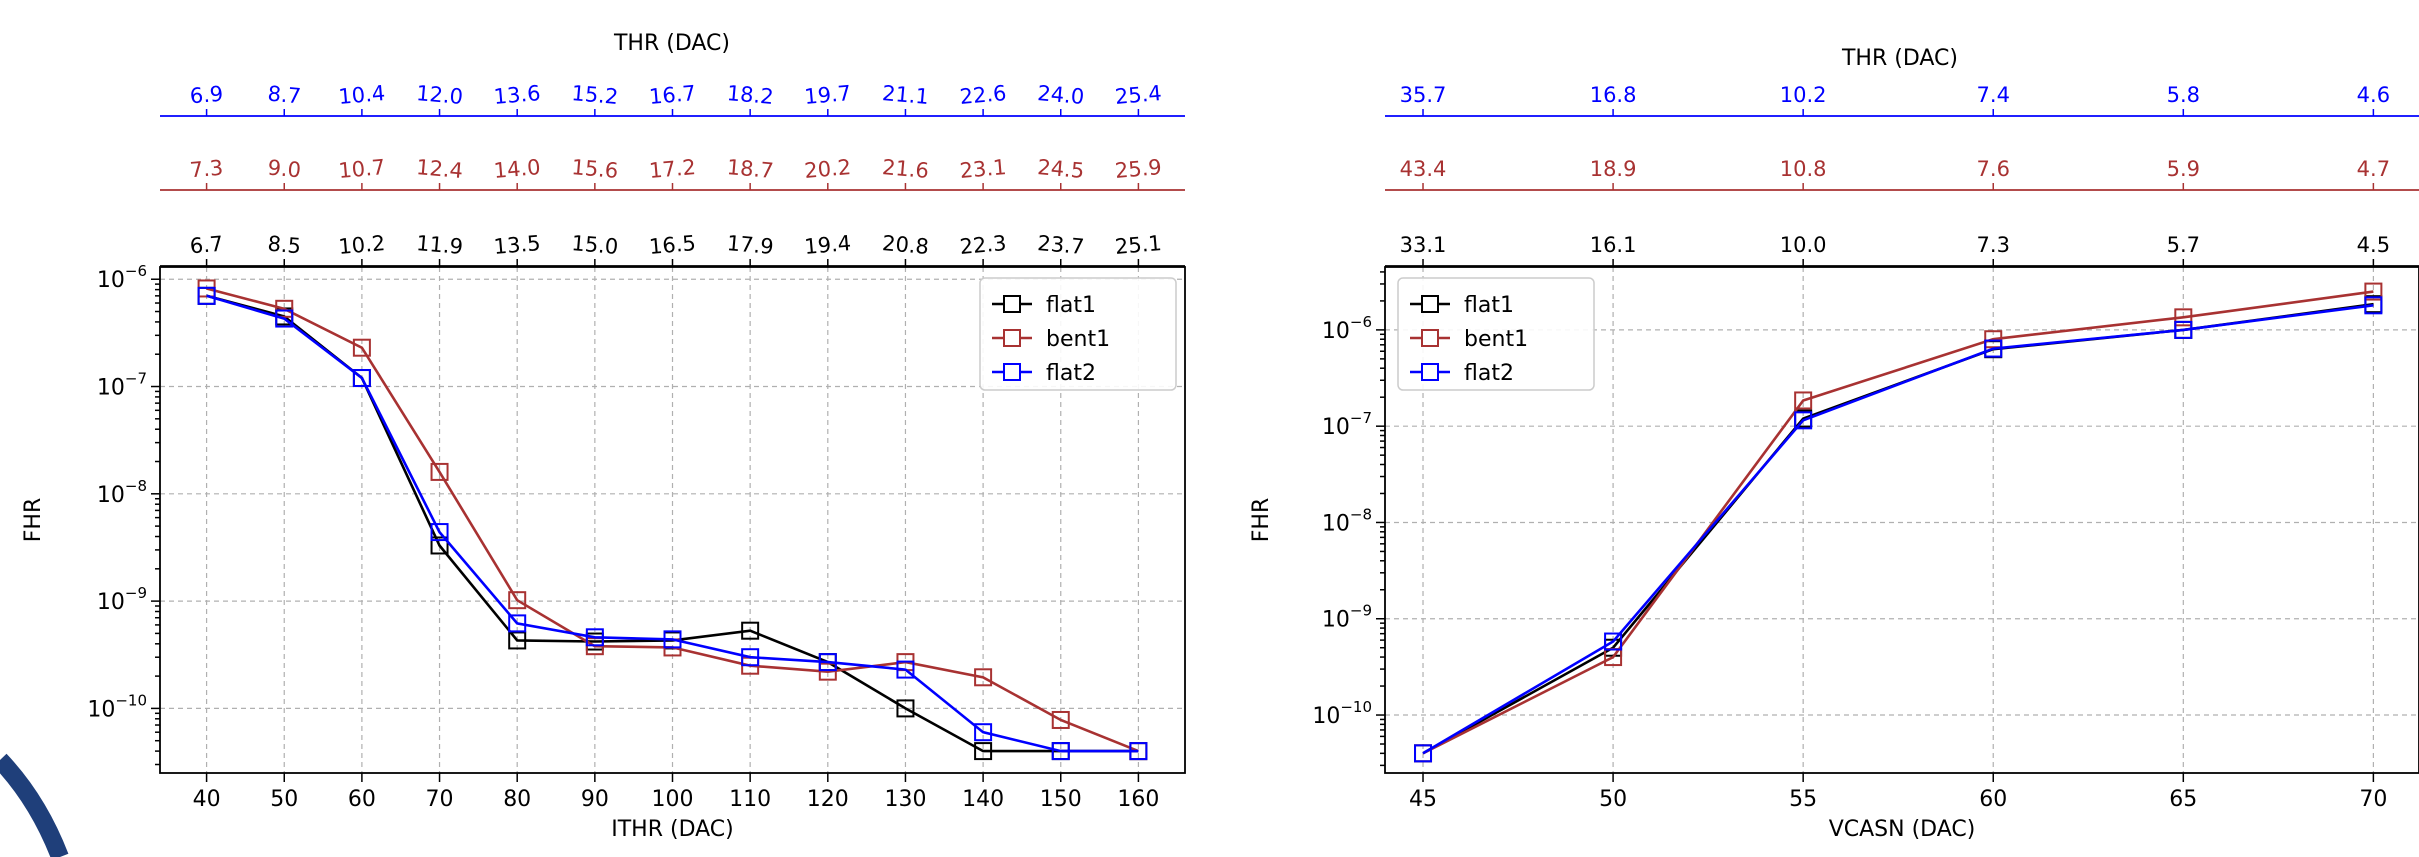 The image size is (2419, 857). What do you see at coordinates (1803, 95) in the screenshot?
I see `top-tick-label-flat2: 10.2` at bounding box center [1803, 95].